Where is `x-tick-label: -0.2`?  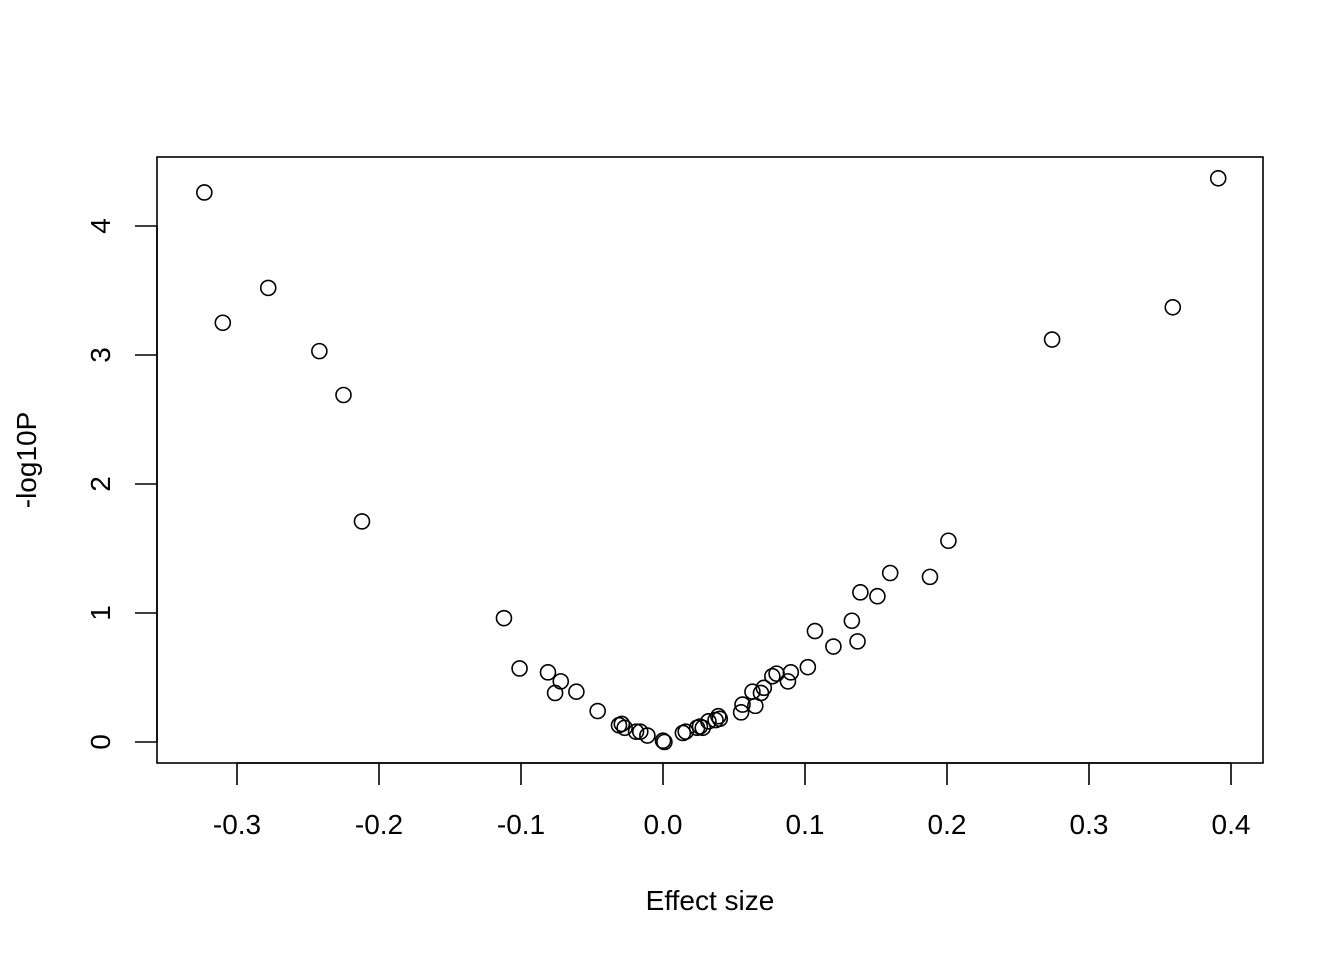
x-tick-label: -0.2 is located at coordinates (379, 824).